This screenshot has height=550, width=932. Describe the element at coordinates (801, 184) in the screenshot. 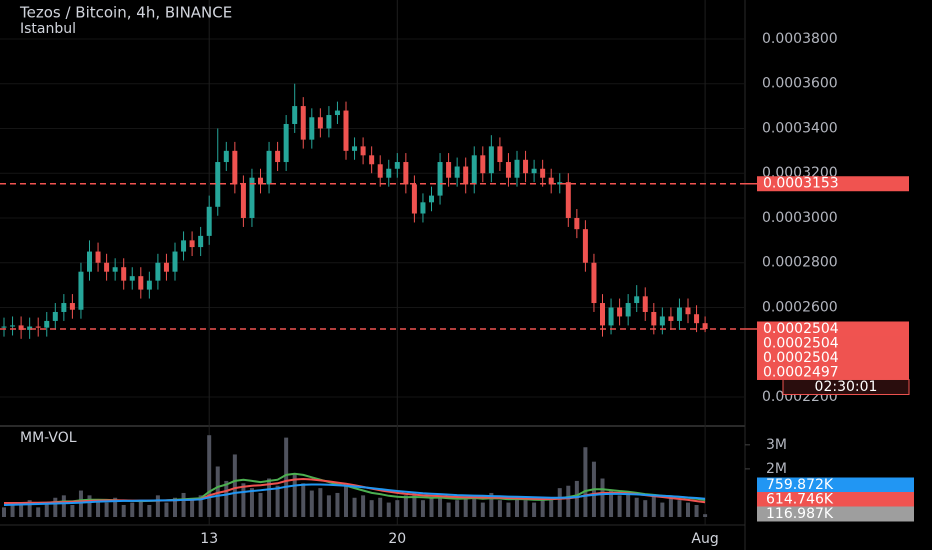

I see `price-label: 0.0003153` at that location.